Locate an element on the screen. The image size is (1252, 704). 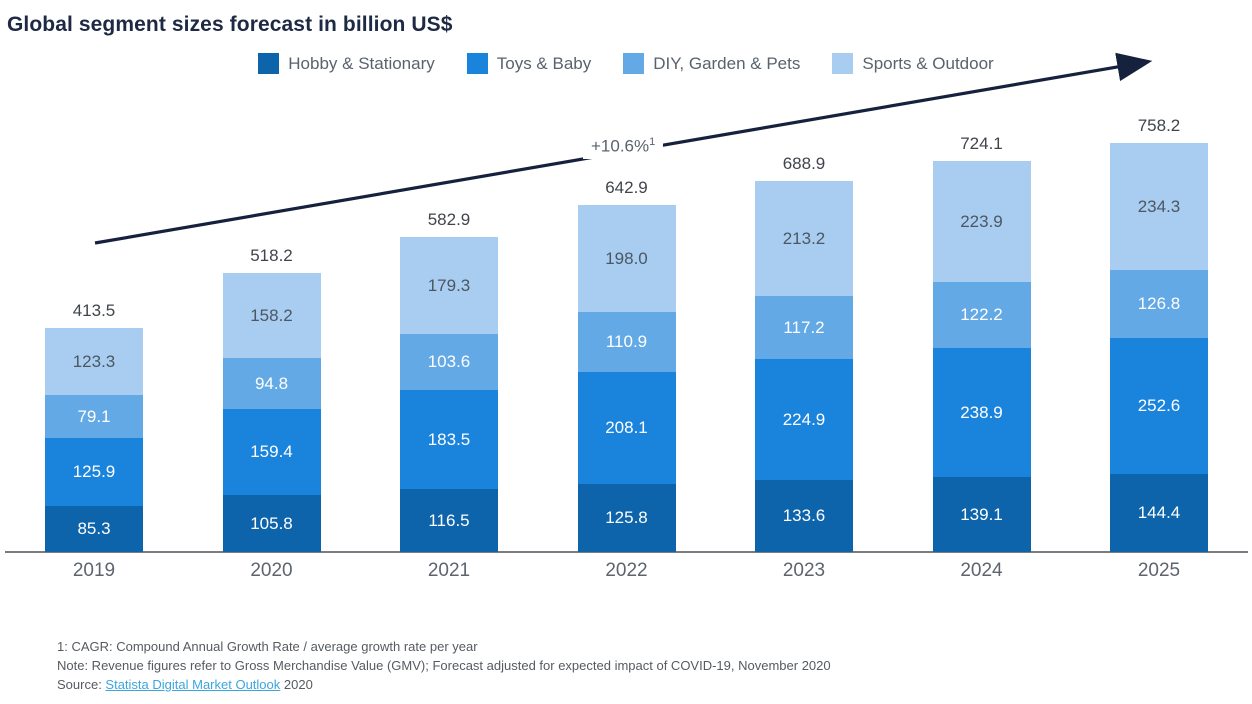
bar-stack: 123.3 79.1 125.9 85.3 is located at coordinates (94, 440).